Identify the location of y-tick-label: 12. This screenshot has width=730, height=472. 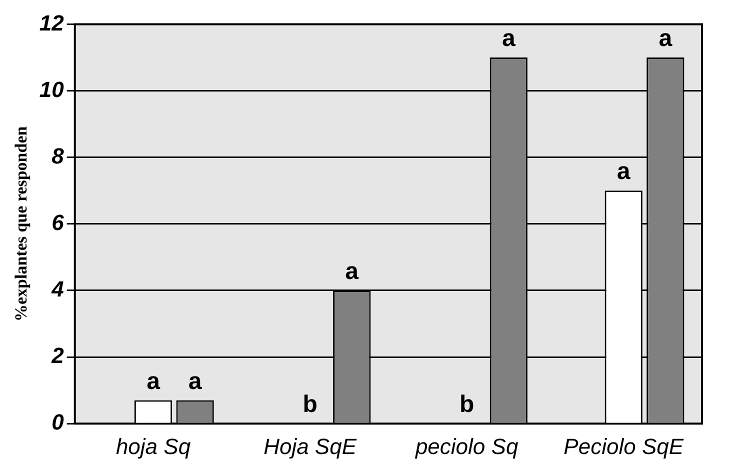
(52, 23).